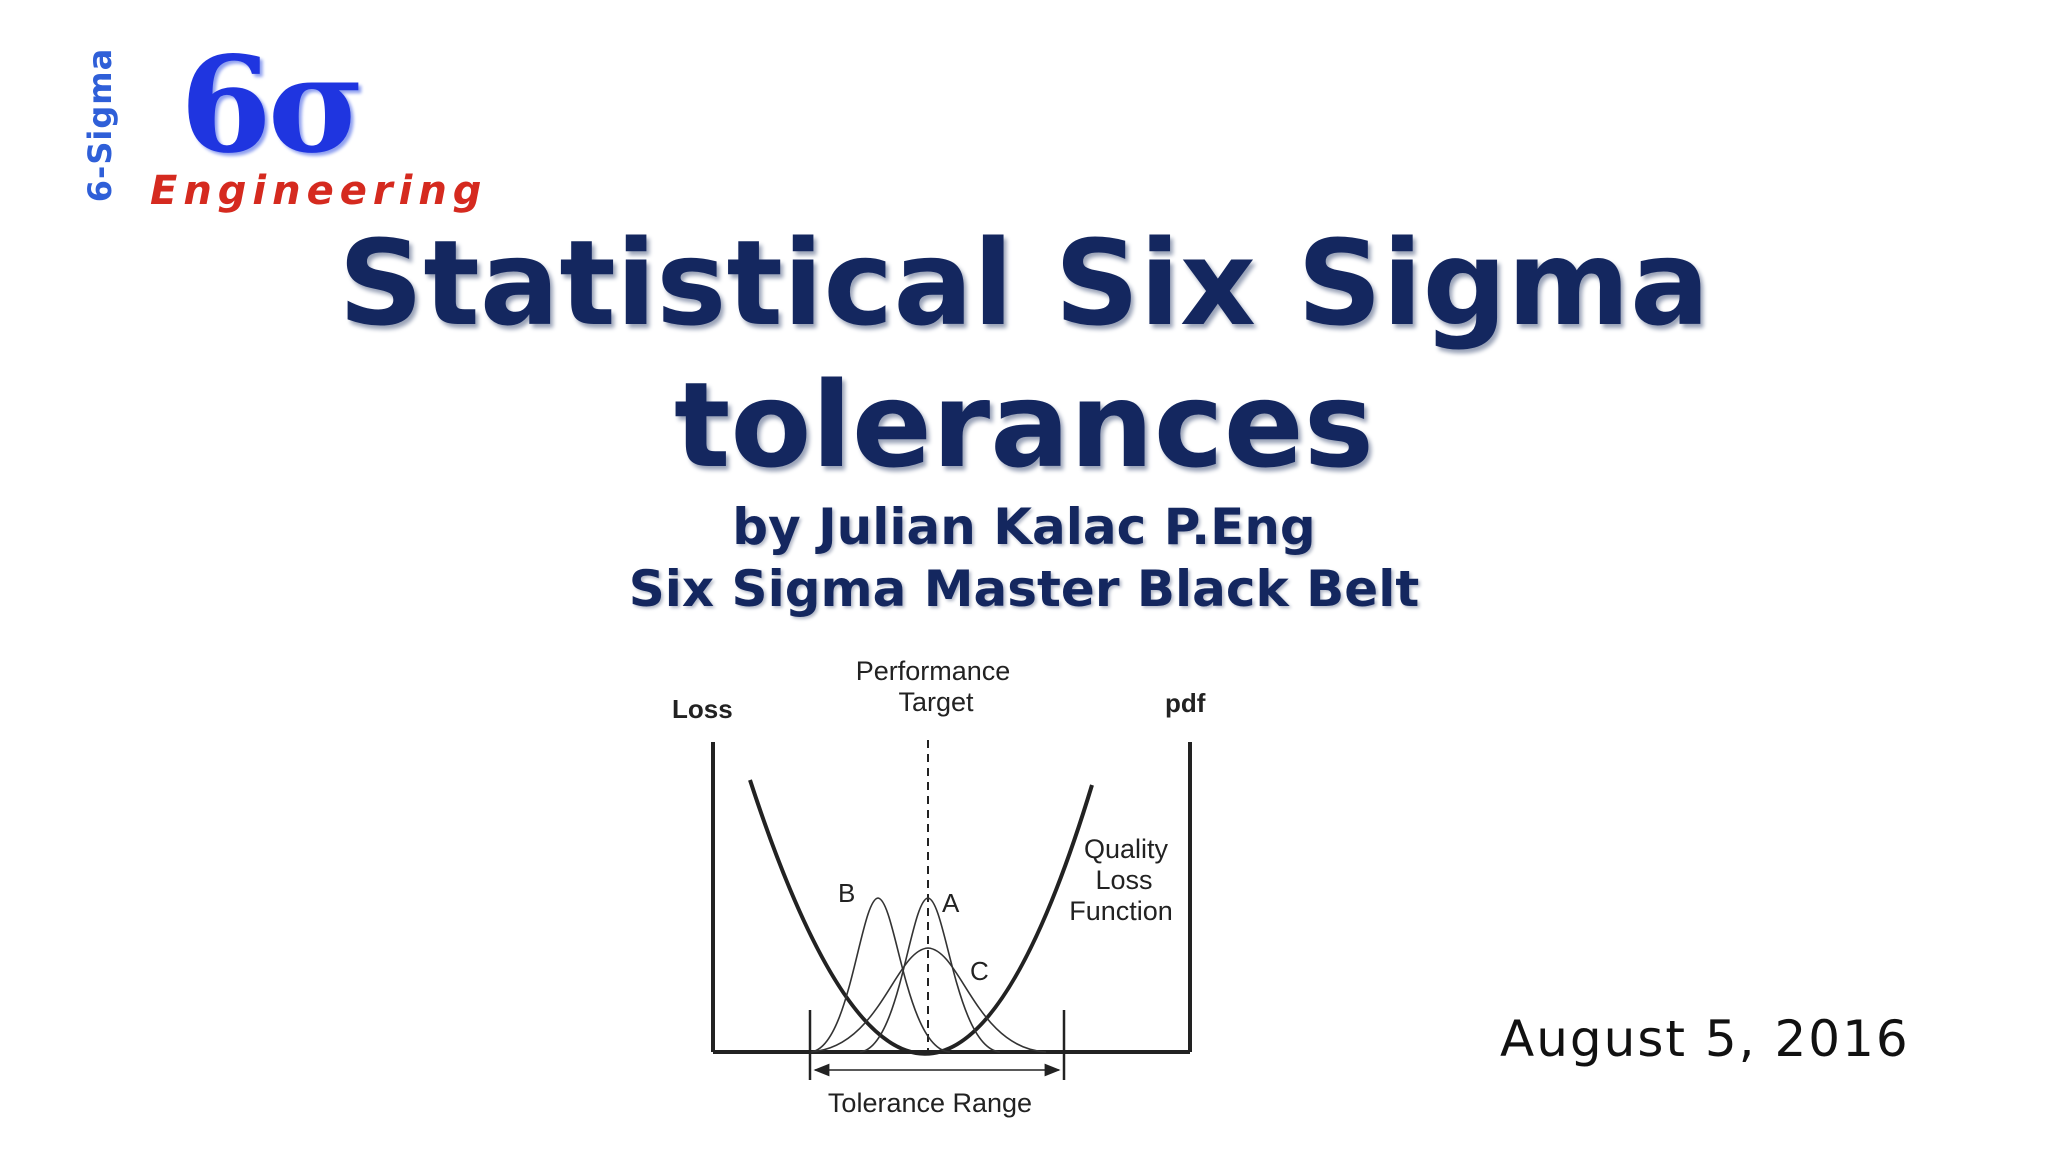 Image resolution: width=2048 pixels, height=1152 pixels. Describe the element at coordinates (979, 971) in the screenshot. I see `distribution-c-label: C` at that location.